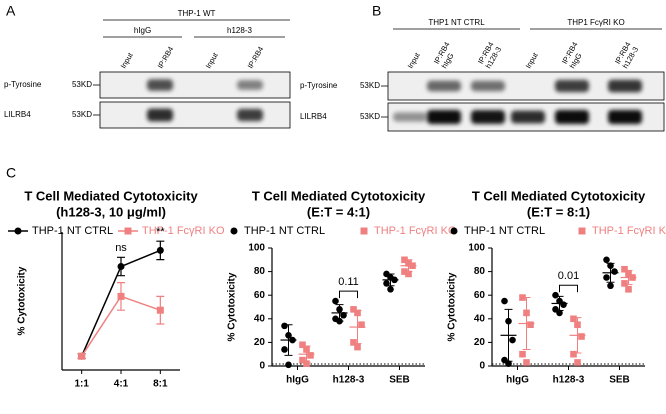 The width and height of the screenshot is (666, 414). What do you see at coordinates (121, 248) in the screenshot?
I see `significance-label: ns` at bounding box center [121, 248].